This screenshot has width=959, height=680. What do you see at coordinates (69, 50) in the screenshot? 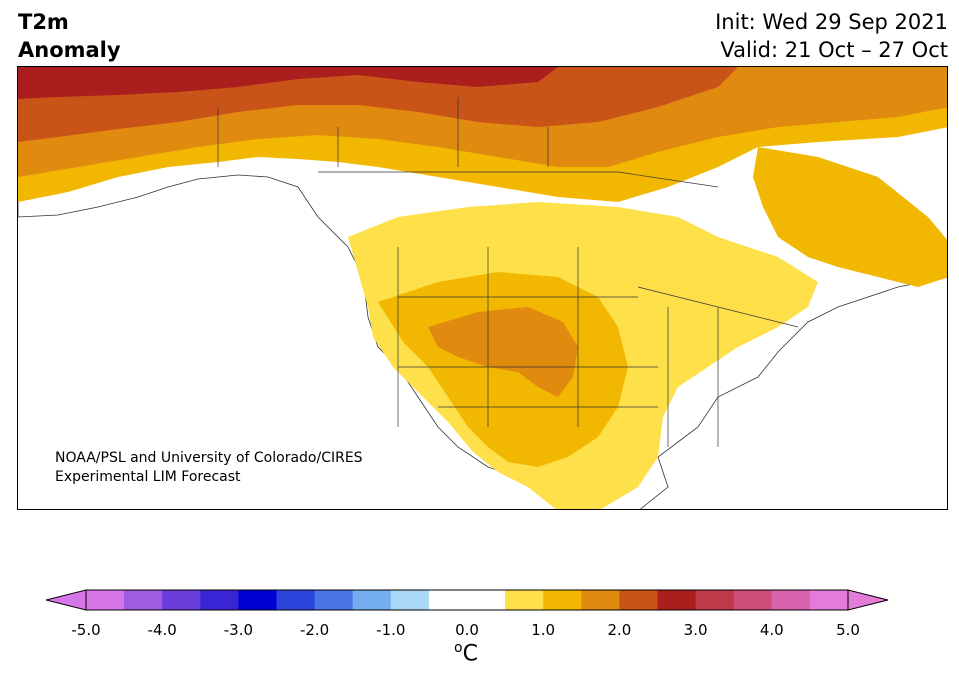
I see `title-line-2: Anomaly` at bounding box center [69, 50].